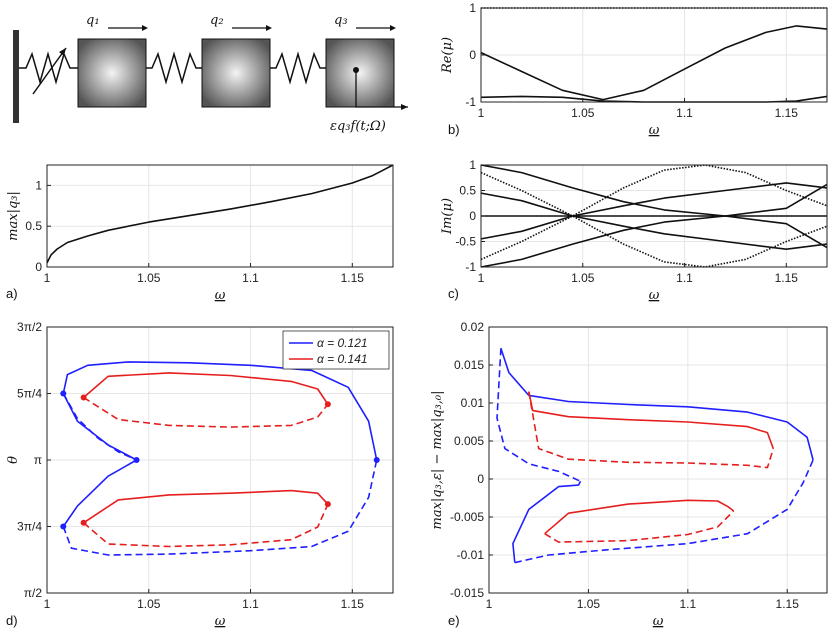 The width and height of the screenshot is (831, 631). I want to click on q1-arrow-head, so click(145, 28).